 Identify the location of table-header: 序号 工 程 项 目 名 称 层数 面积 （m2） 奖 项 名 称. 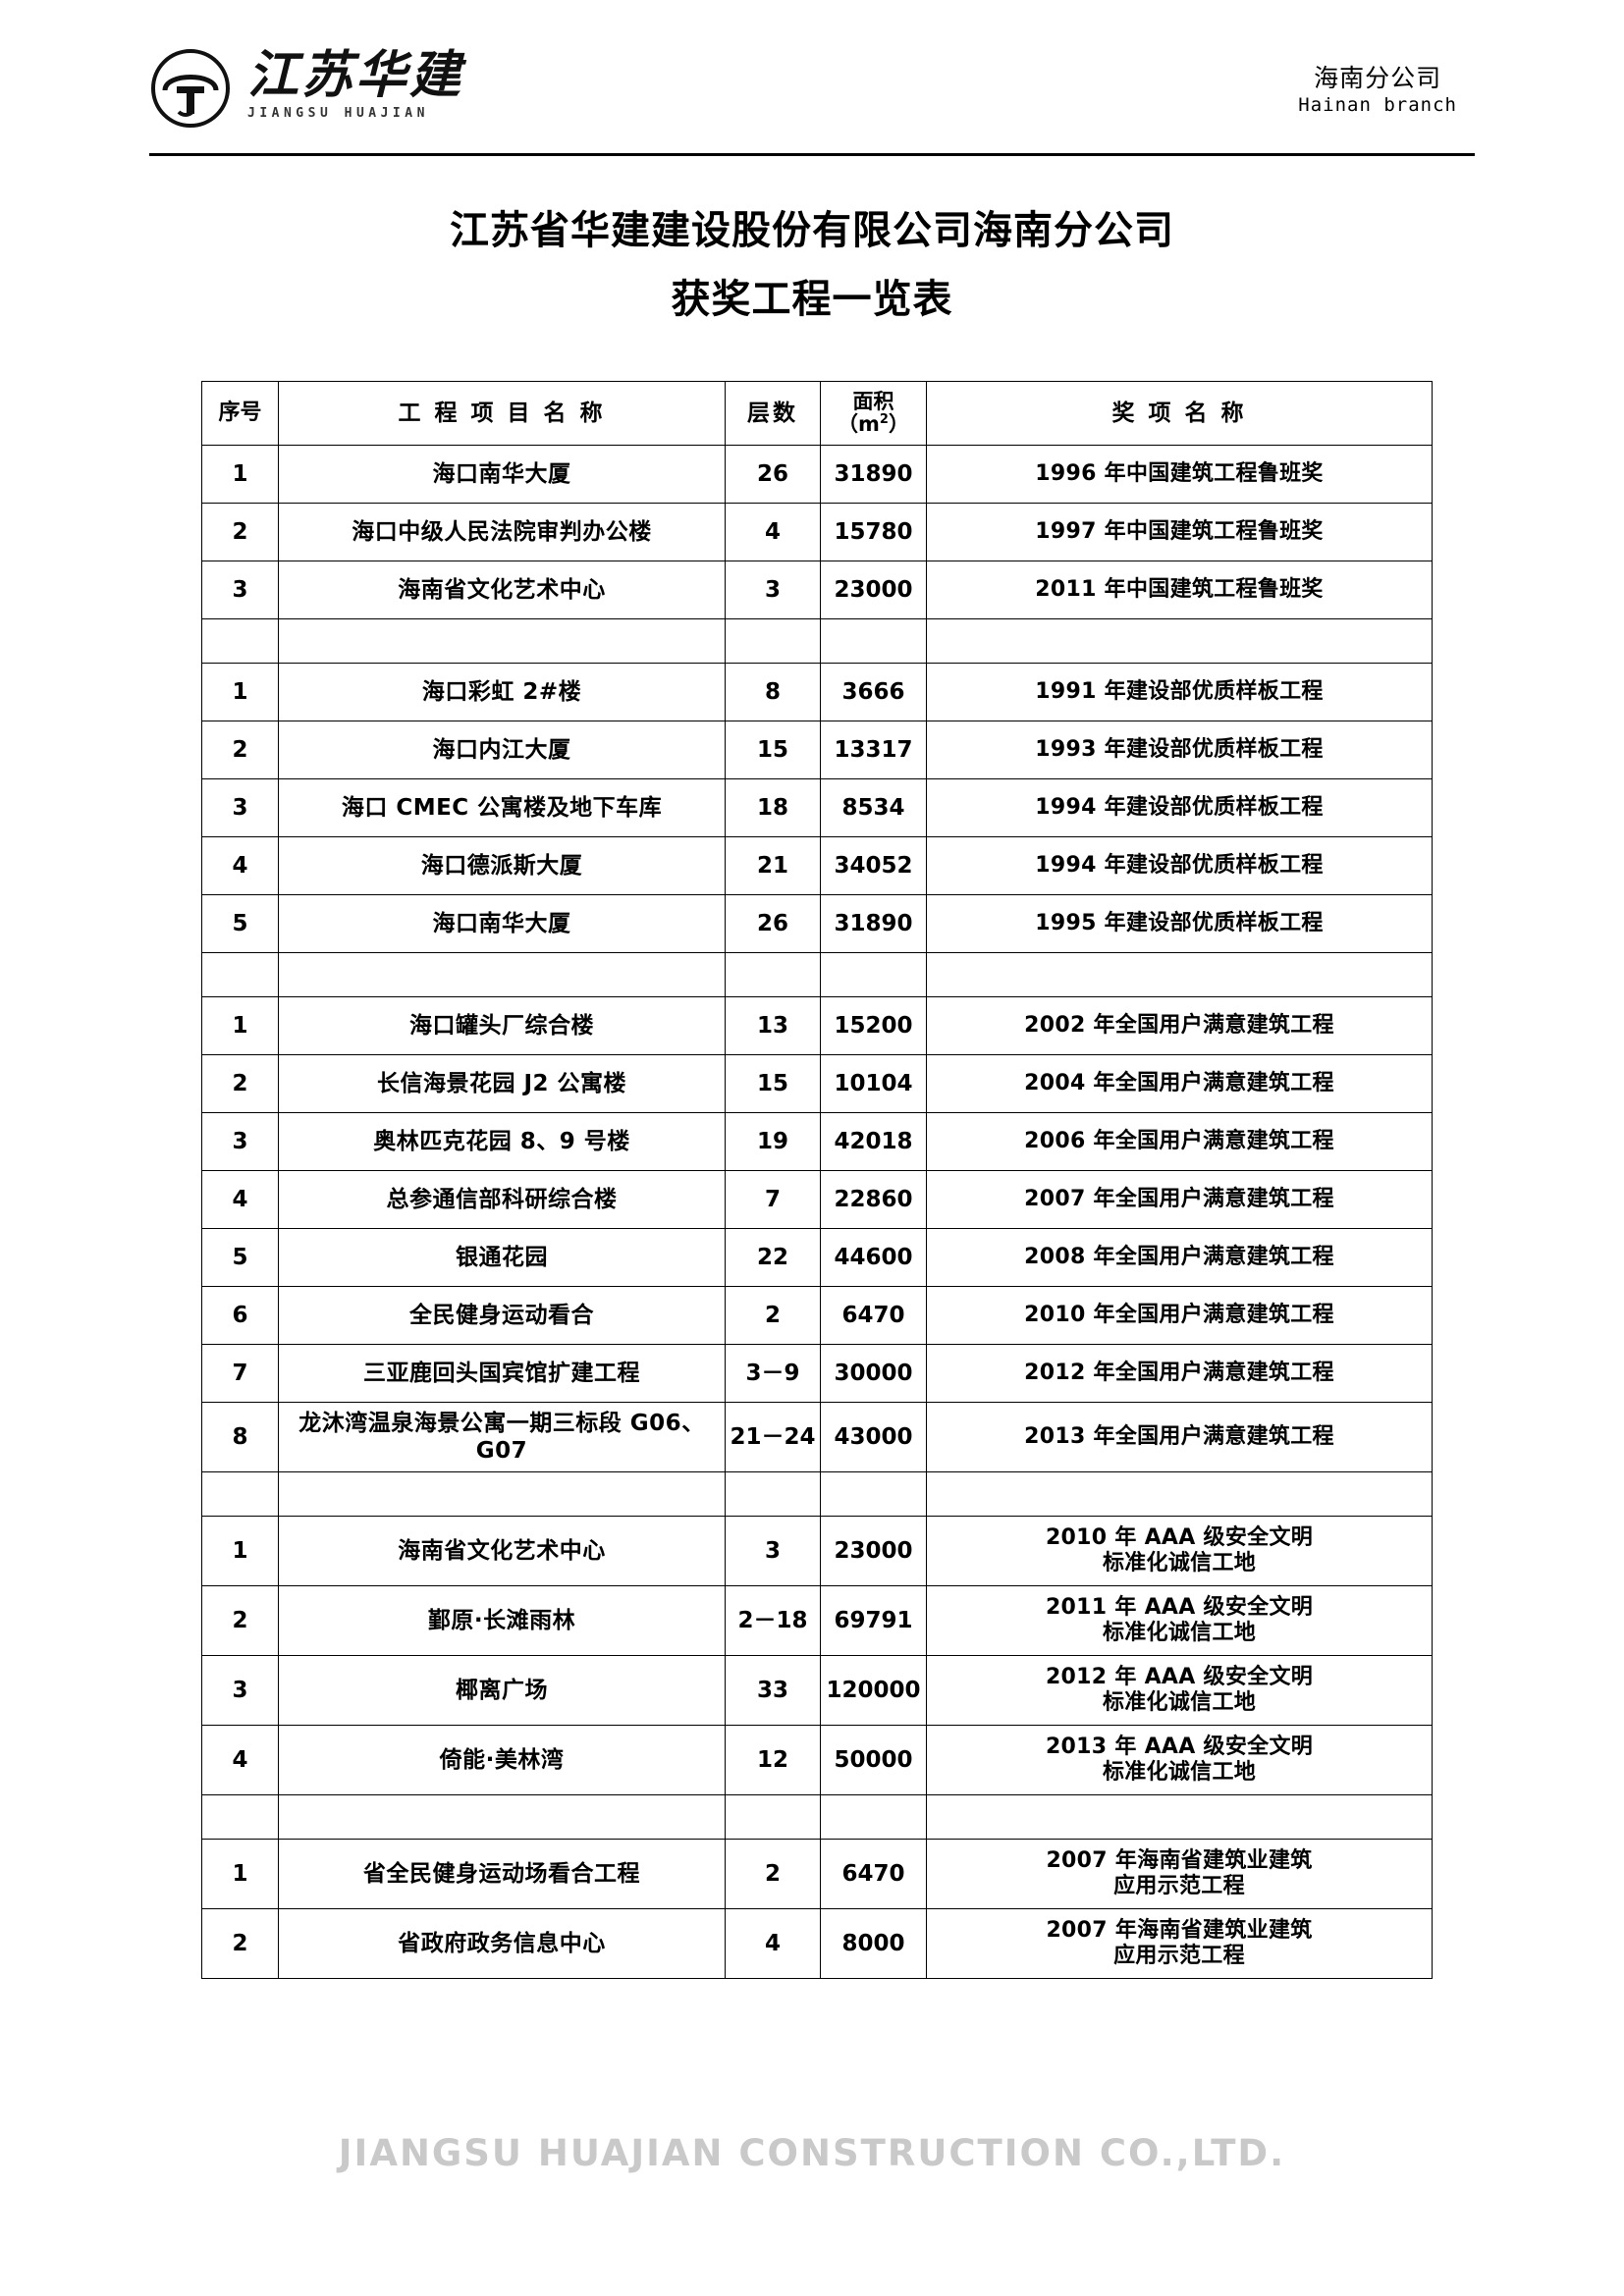
(817, 413).